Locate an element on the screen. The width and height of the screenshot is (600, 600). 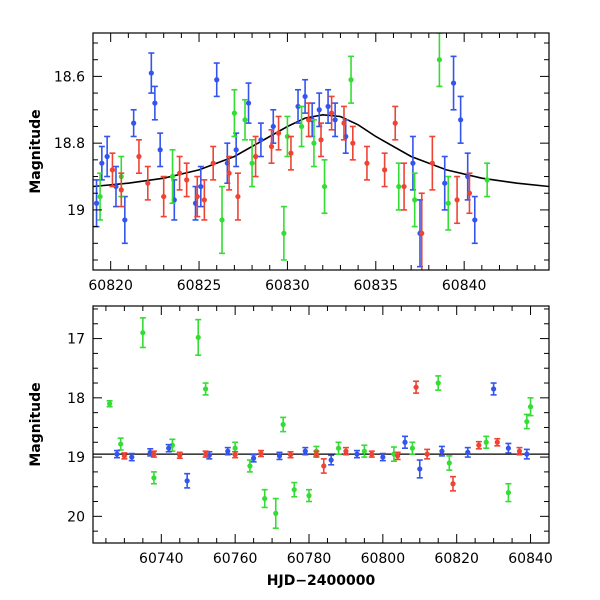
y-axis-title: Magnitude is located at coordinates (36, 424).